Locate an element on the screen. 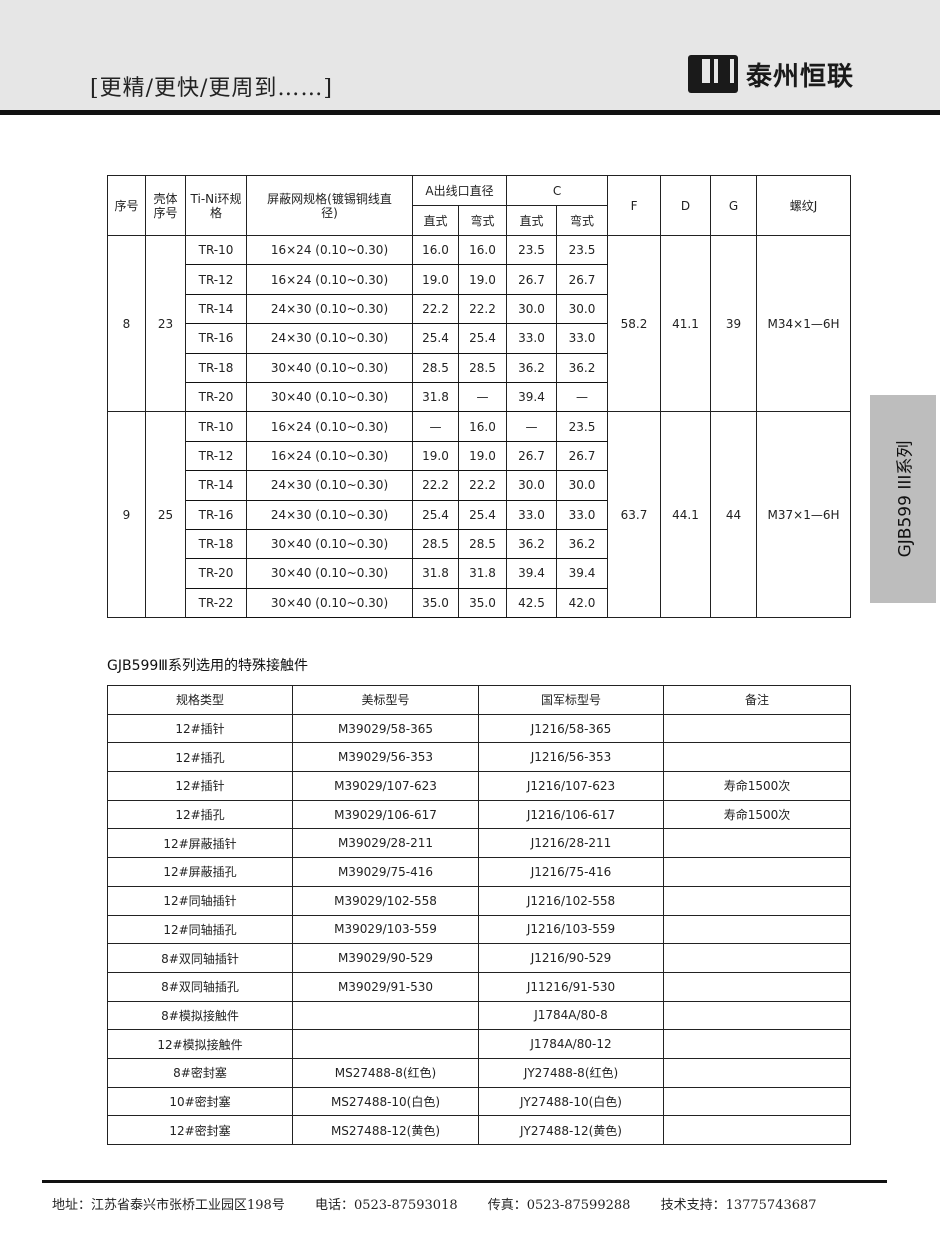 The image size is (940, 1259). table-row: 10#密封塞 MS27488-10(白色) JY27488-10(白色) is located at coordinates (479, 1101).